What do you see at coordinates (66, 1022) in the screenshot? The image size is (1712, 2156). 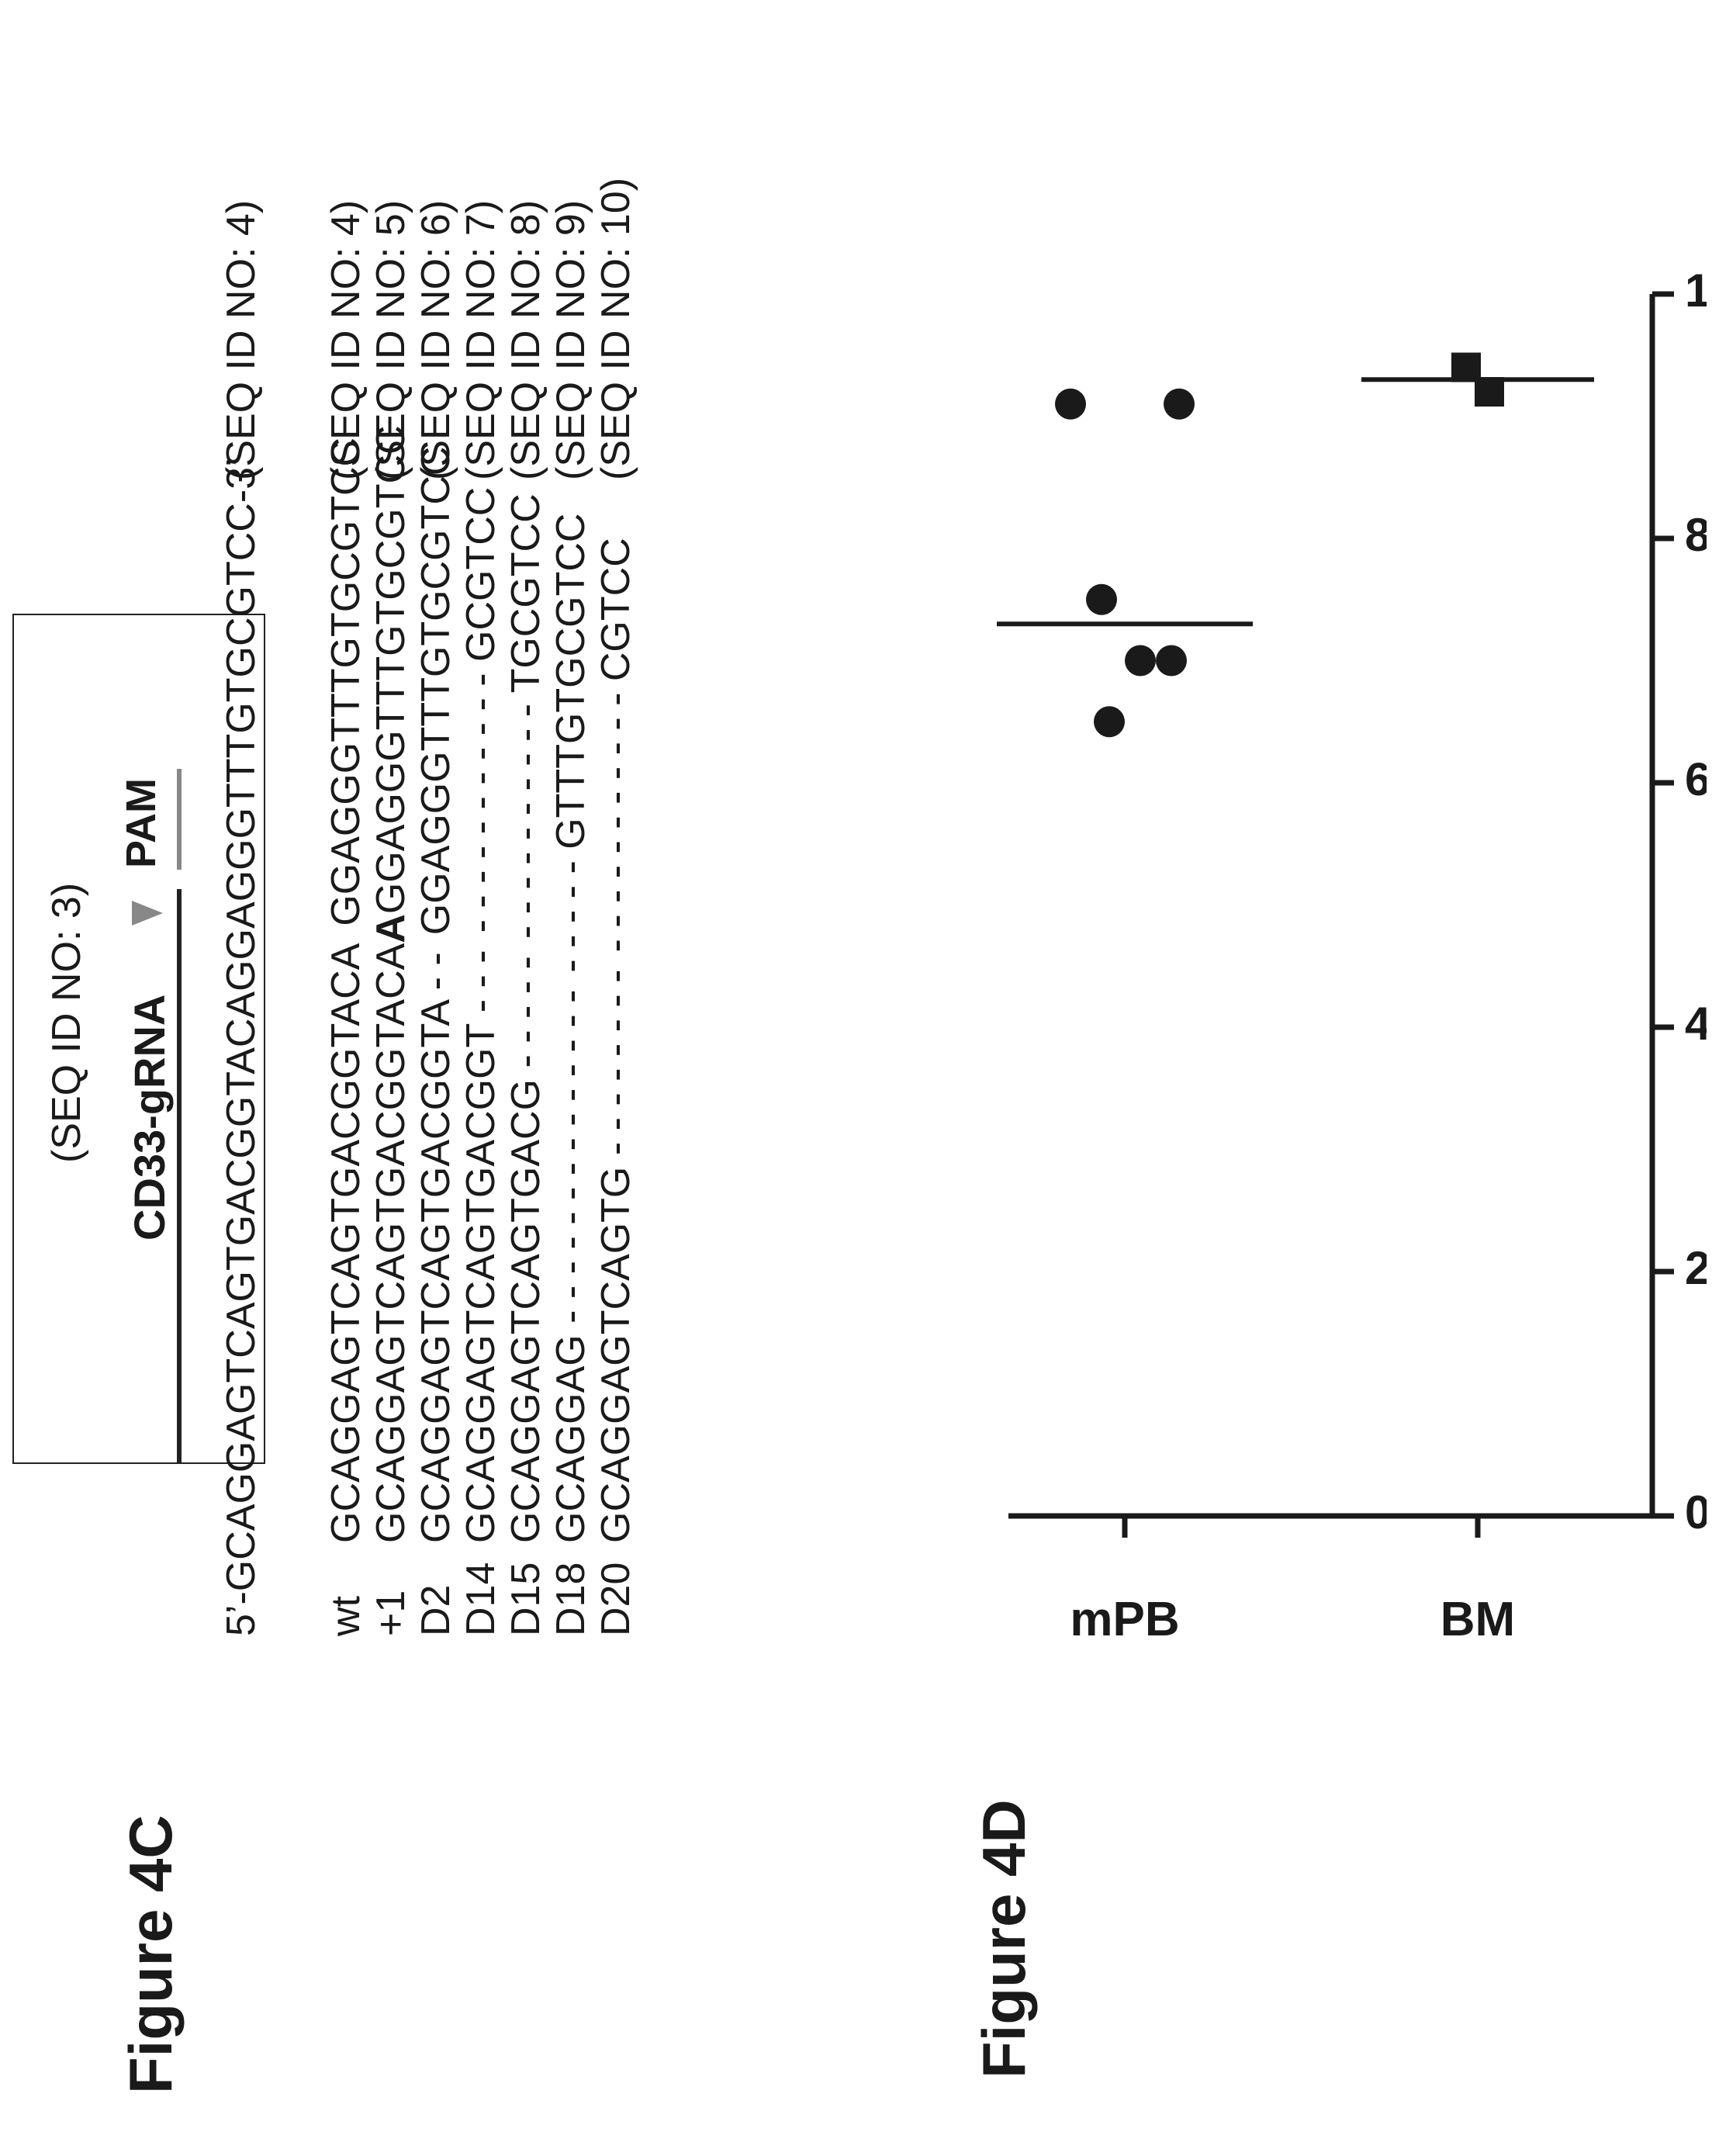 I see `grna-seq-id: (SEQ ID NO: 3)` at bounding box center [66, 1022].